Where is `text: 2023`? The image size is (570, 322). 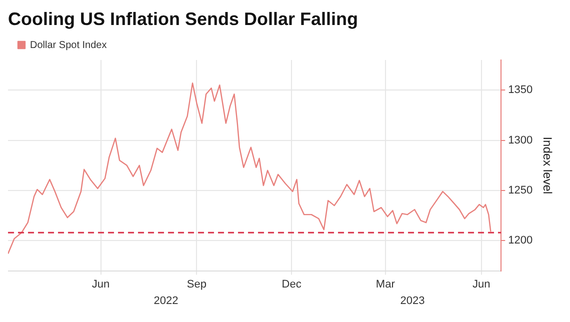 text: 2023 is located at coordinates (412, 300).